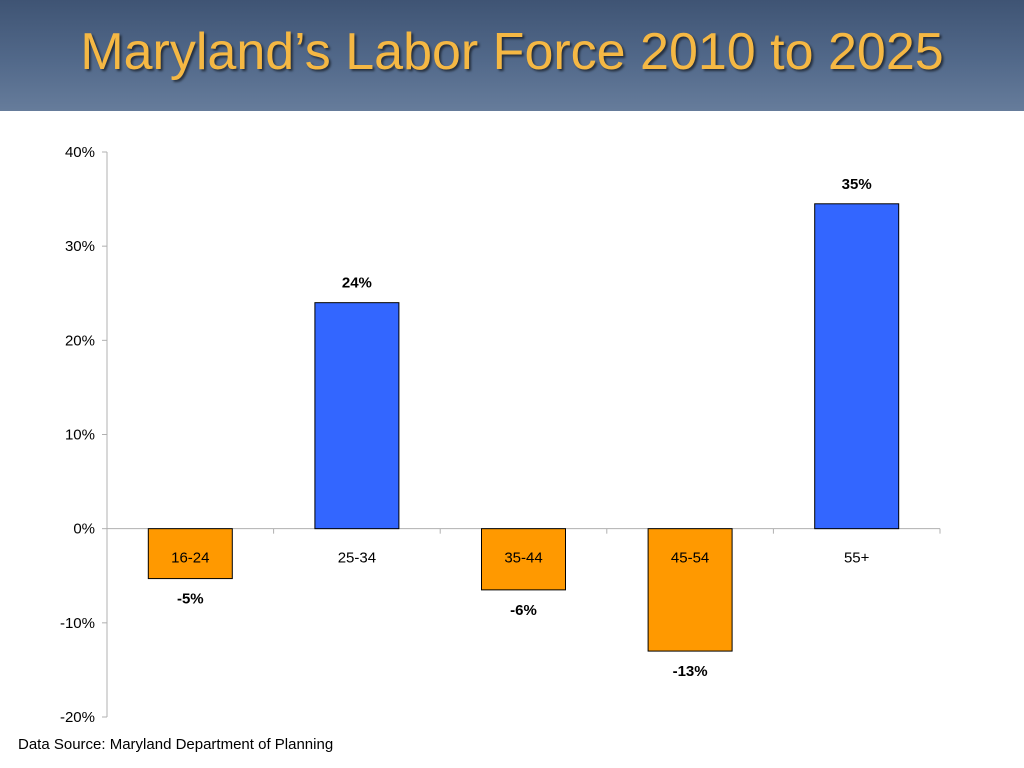  What do you see at coordinates (80, 340) in the screenshot?
I see `y-tick-label: 20%` at bounding box center [80, 340].